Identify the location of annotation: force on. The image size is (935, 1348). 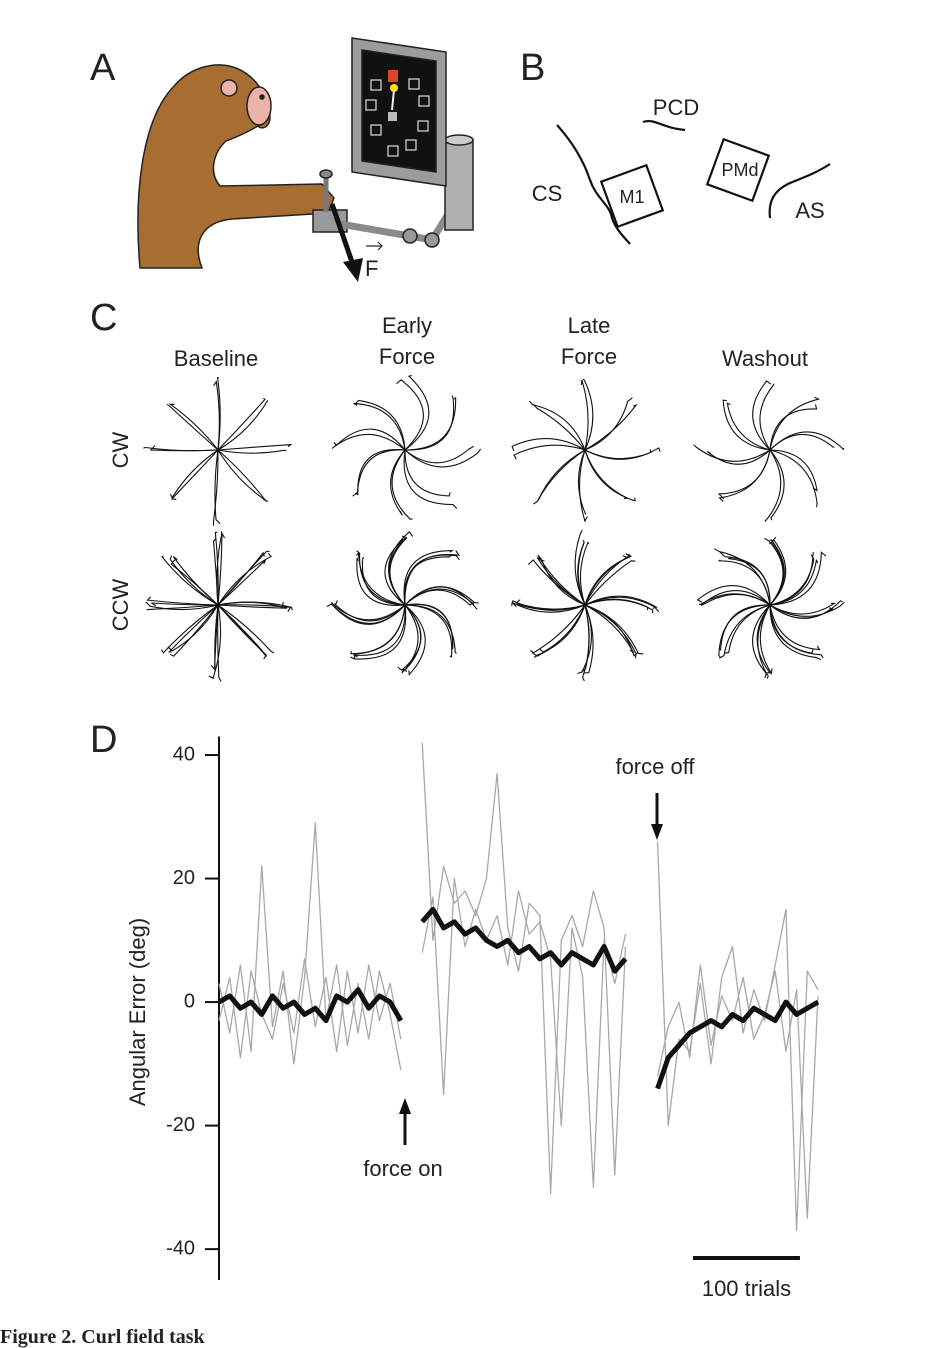
(403, 1168).